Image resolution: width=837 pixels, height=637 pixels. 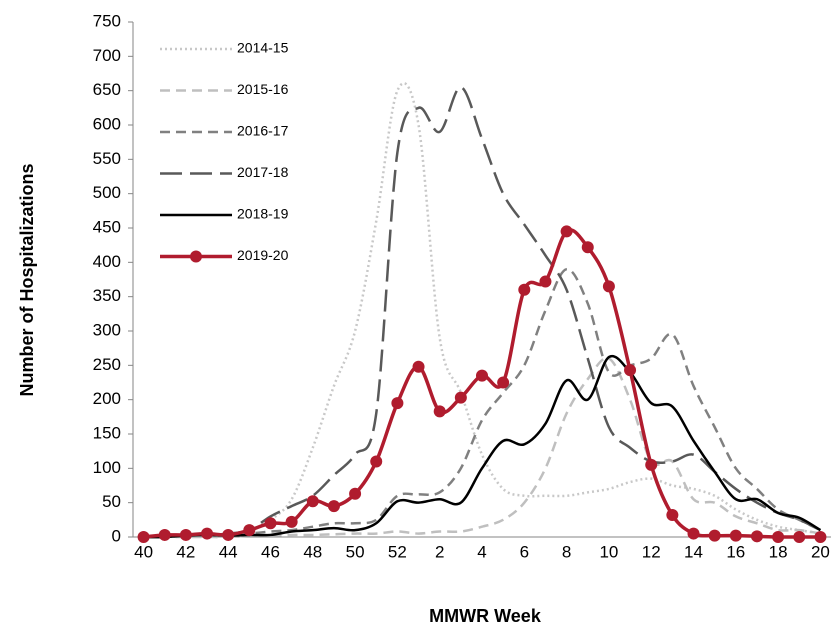 What do you see at coordinates (111, 501) in the screenshot?
I see `y-tick-label: 50` at bounding box center [111, 501].